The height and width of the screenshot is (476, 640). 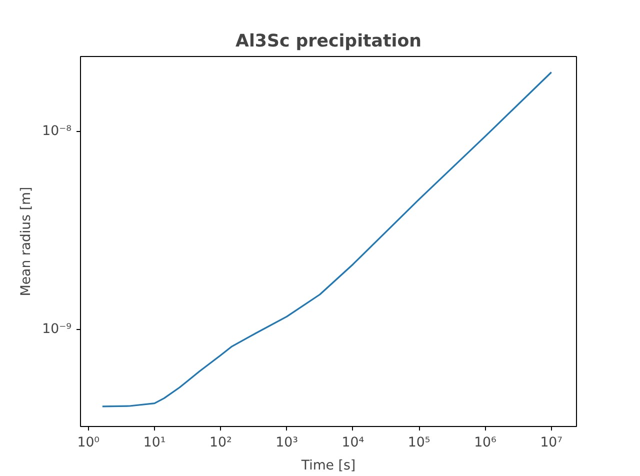 What do you see at coordinates (353, 443) in the screenshot?
I see `x-tick-label: 10⁴` at bounding box center [353, 443].